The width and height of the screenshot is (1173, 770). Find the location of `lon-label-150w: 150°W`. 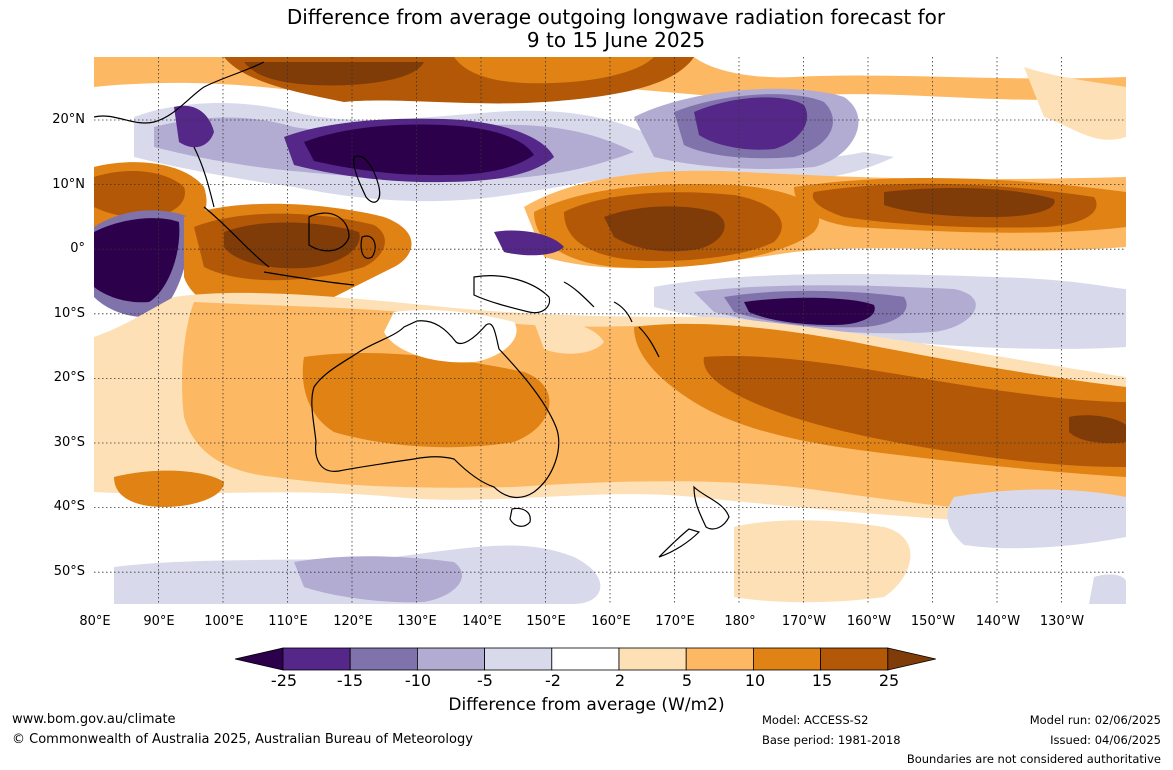

lon-label-150w: 150°W is located at coordinates (933, 621).